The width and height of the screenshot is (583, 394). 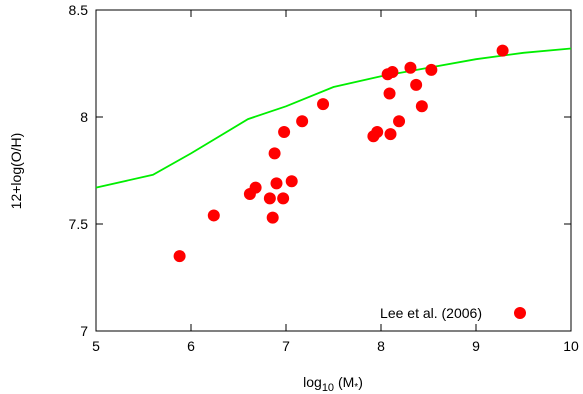 I want to click on x-tick-label: 5, so click(x=96, y=346).